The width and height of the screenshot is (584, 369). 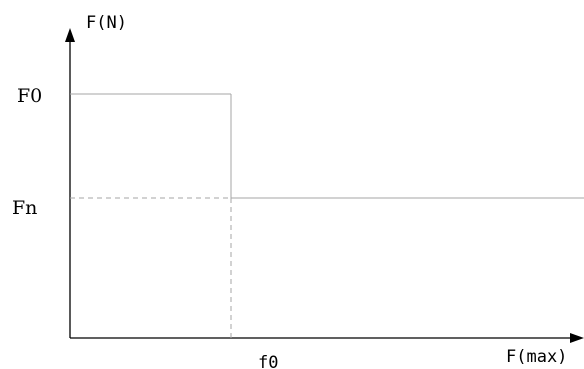 What do you see at coordinates (24, 208) in the screenshot?
I see `y-tick-label-fn: Fn` at bounding box center [24, 208].